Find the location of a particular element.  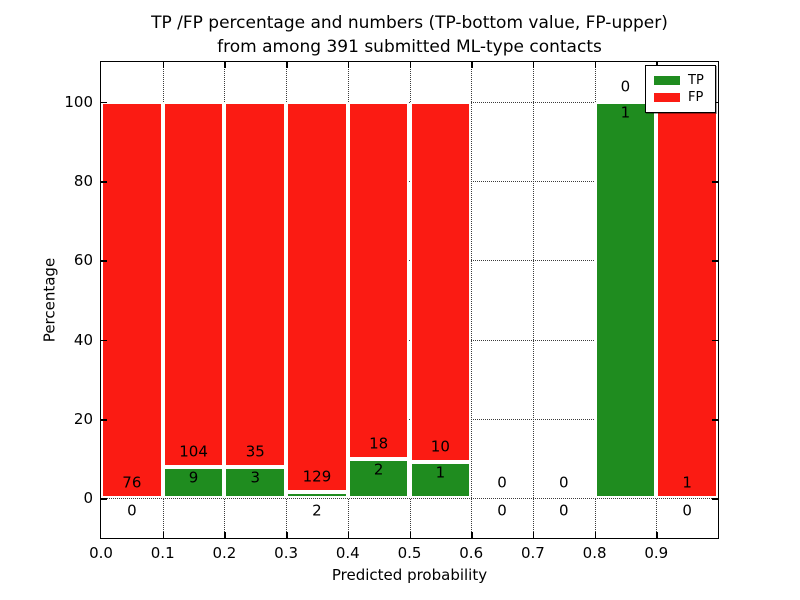

fp-count-label: 1 is located at coordinates (687, 482).